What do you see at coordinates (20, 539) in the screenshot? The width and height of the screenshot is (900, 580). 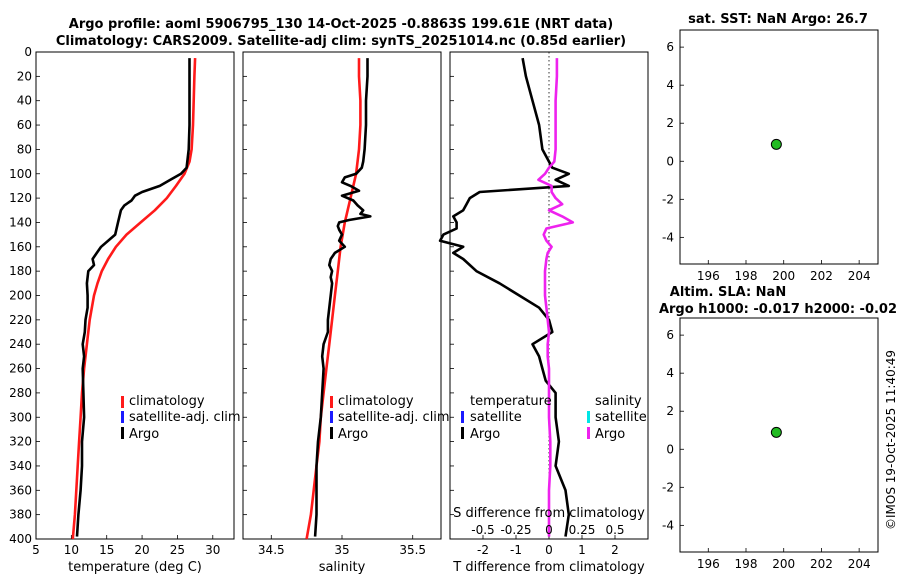 I see `depth-tick-label: 400` at bounding box center [20, 539].